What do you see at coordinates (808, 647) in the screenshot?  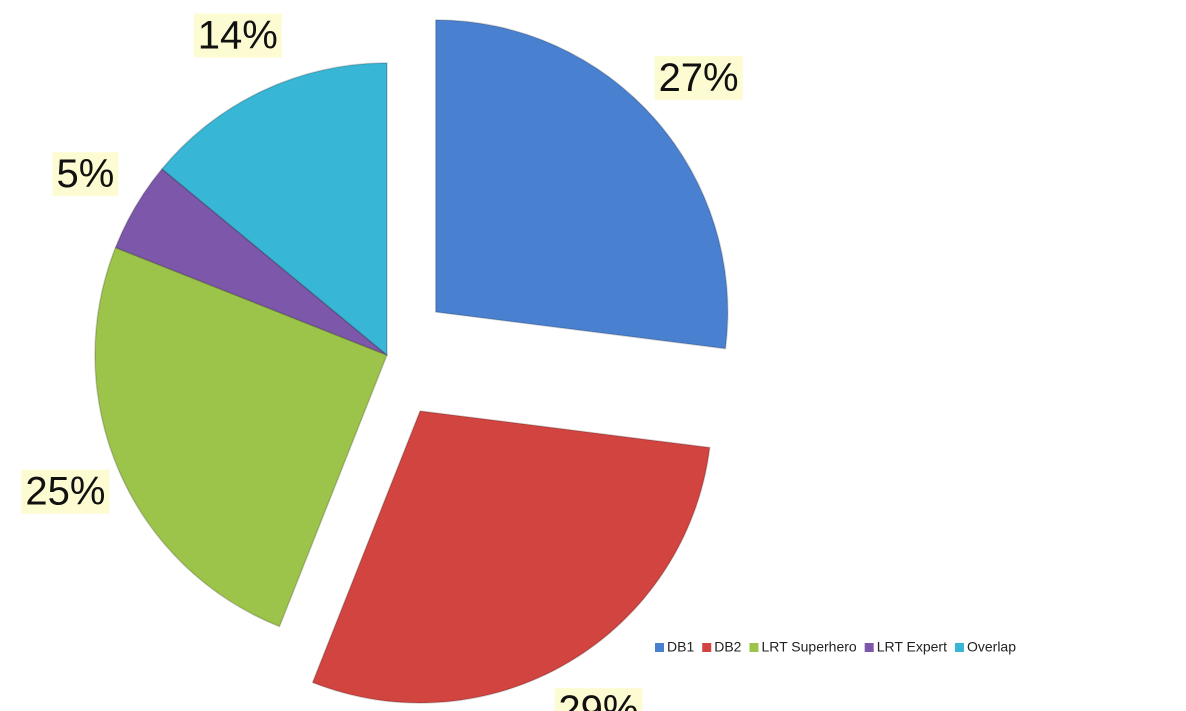 I see `legend-label: LRT Superhero` at bounding box center [808, 647].